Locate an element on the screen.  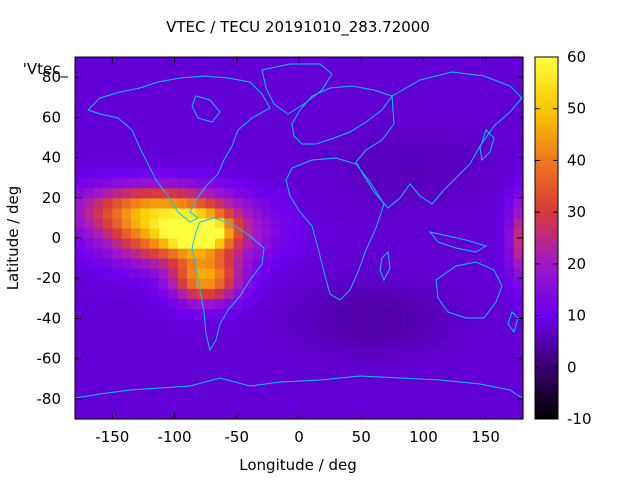
colorbar-tick-label: 10 is located at coordinates (576, 316).